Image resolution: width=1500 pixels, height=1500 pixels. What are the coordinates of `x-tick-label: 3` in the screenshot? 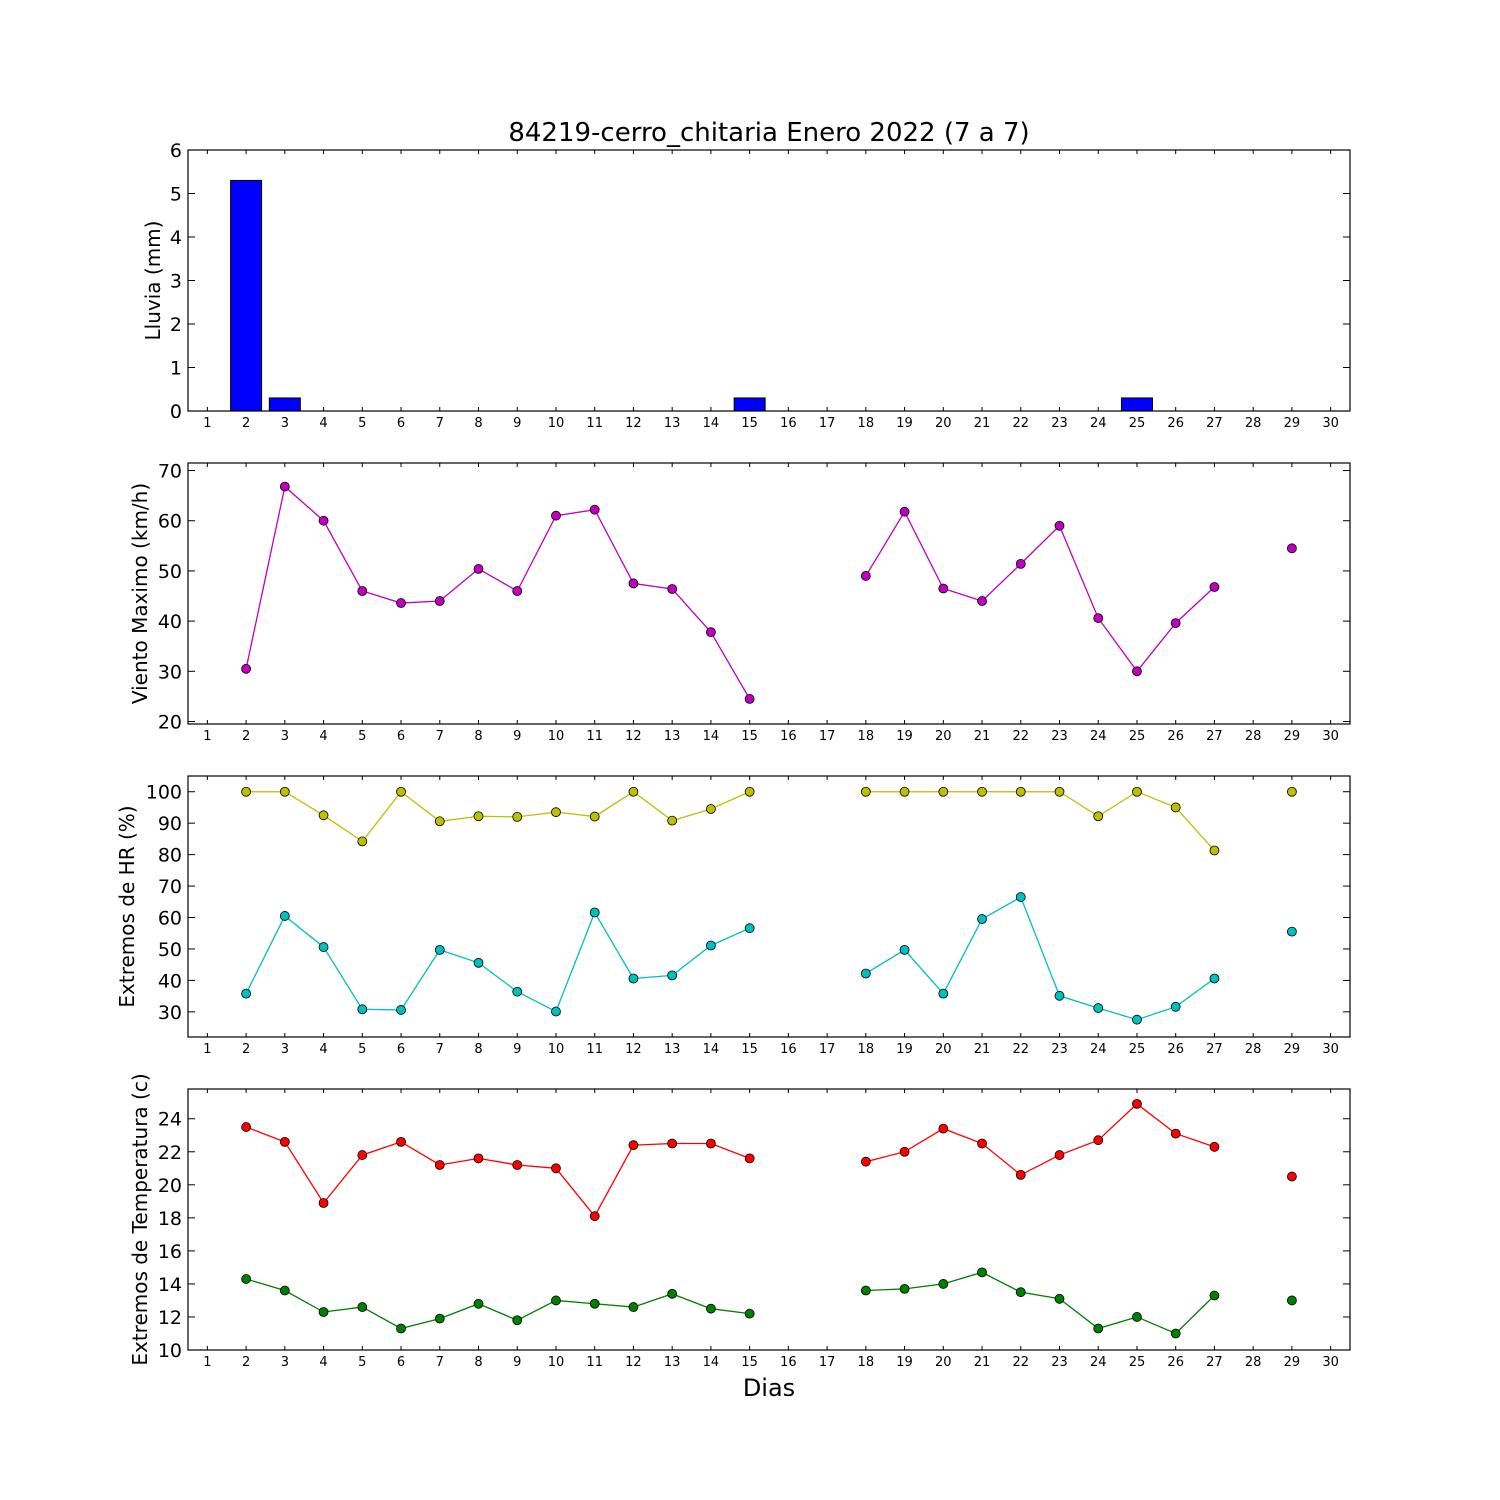 It's located at (285, 1049).